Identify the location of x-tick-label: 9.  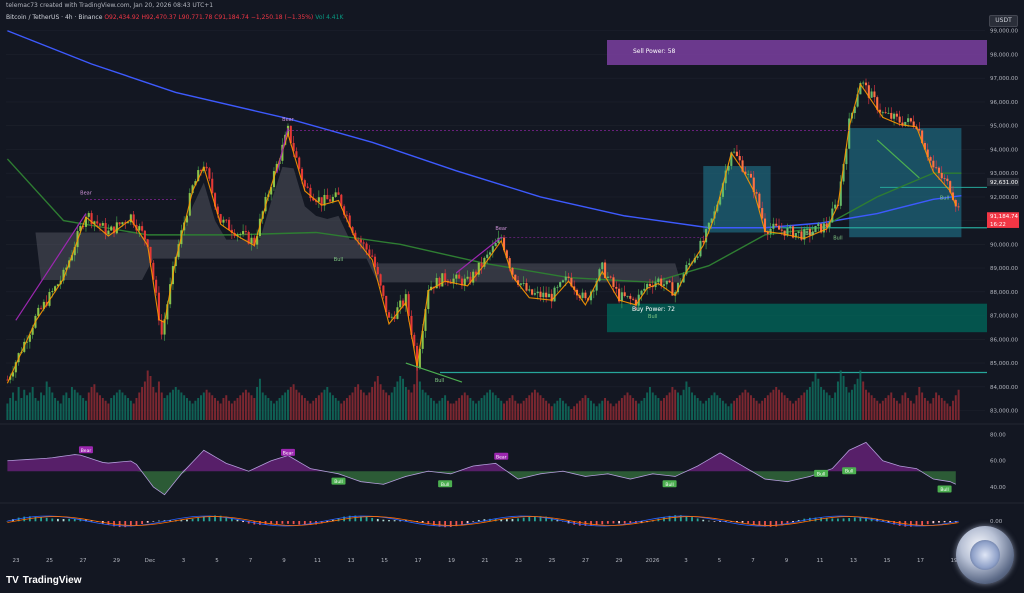
(284, 561).